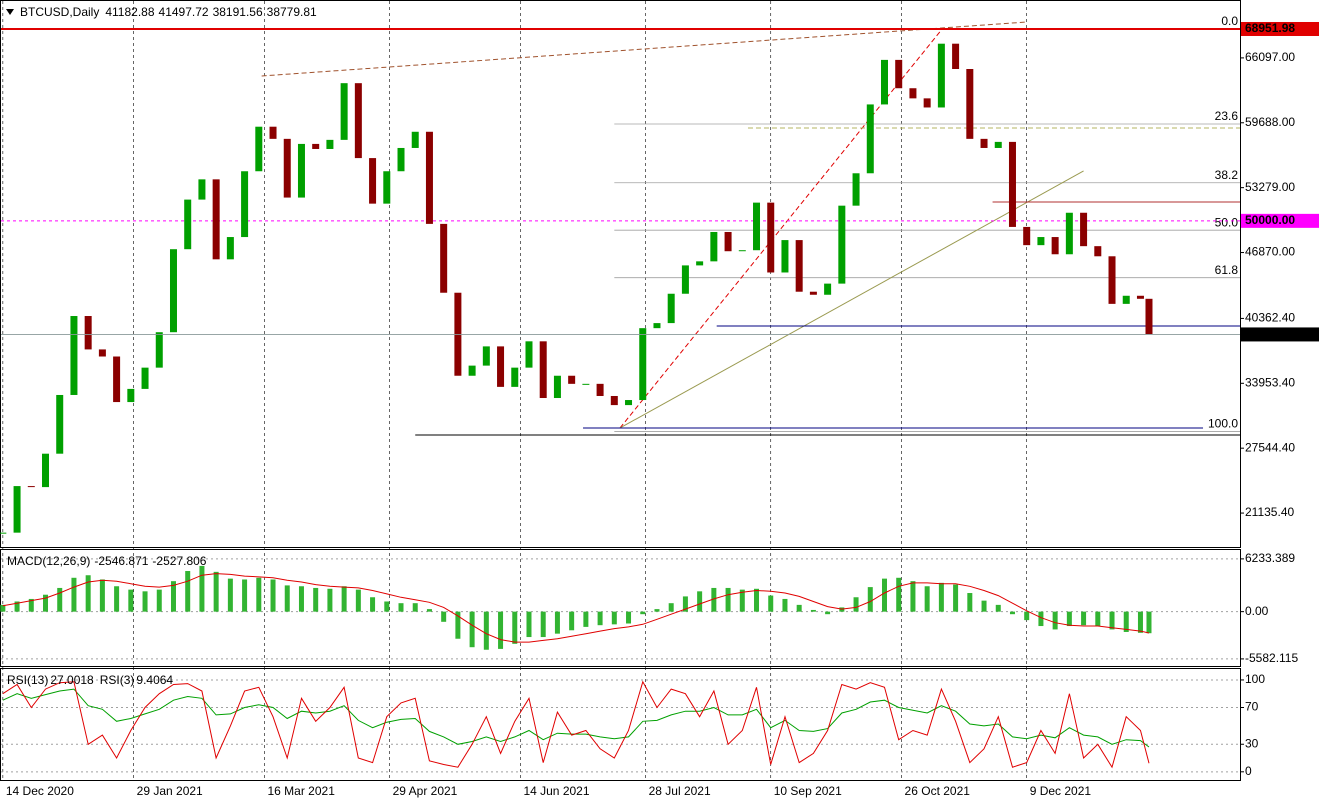 The image size is (1320, 807). What do you see at coordinates (1227, 116) in the screenshot?
I see `fib-label: 23.6` at bounding box center [1227, 116].